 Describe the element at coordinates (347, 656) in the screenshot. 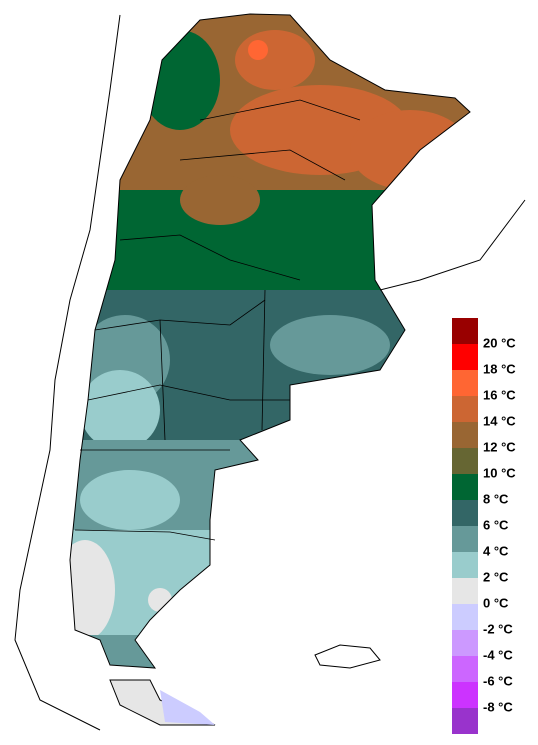

I see `malvinas` at that location.